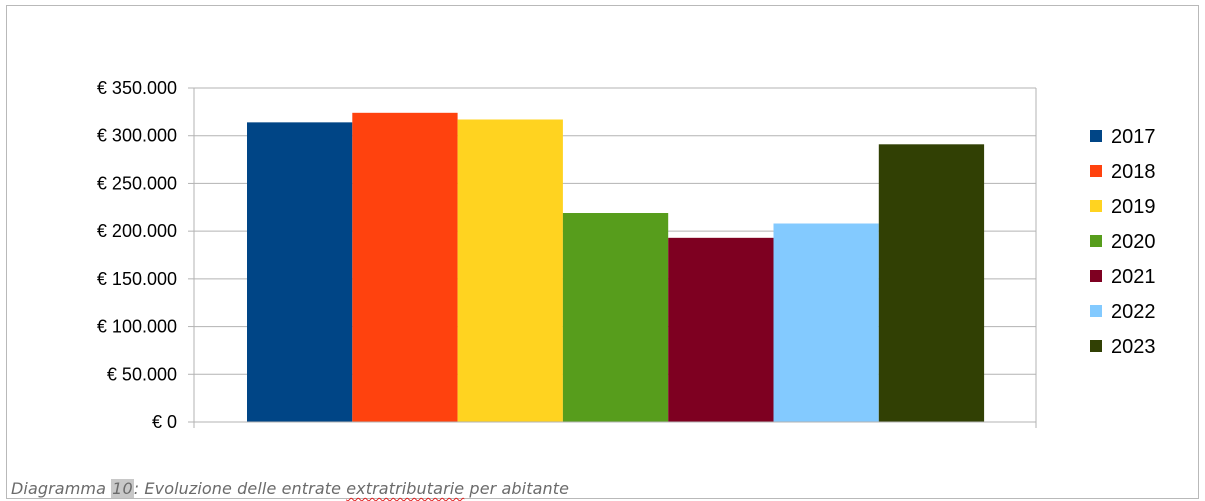 Image resolution: width=1205 pixels, height=501 pixels. I want to click on y-tick-label: € 250.000, so click(137, 183).